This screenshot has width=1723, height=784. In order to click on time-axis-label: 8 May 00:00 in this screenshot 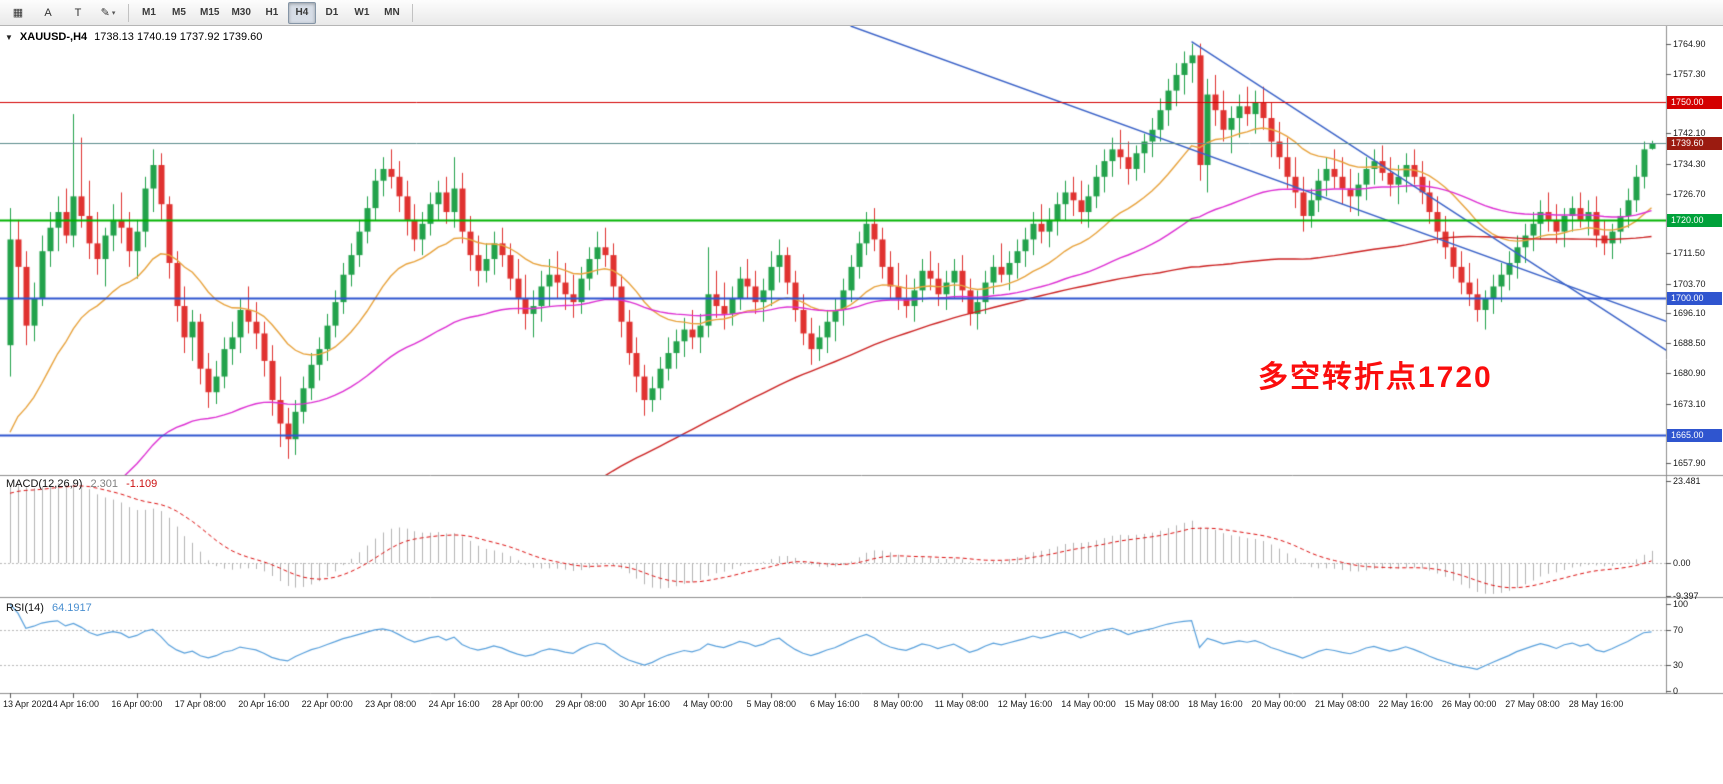, I will do `click(898, 704)`.